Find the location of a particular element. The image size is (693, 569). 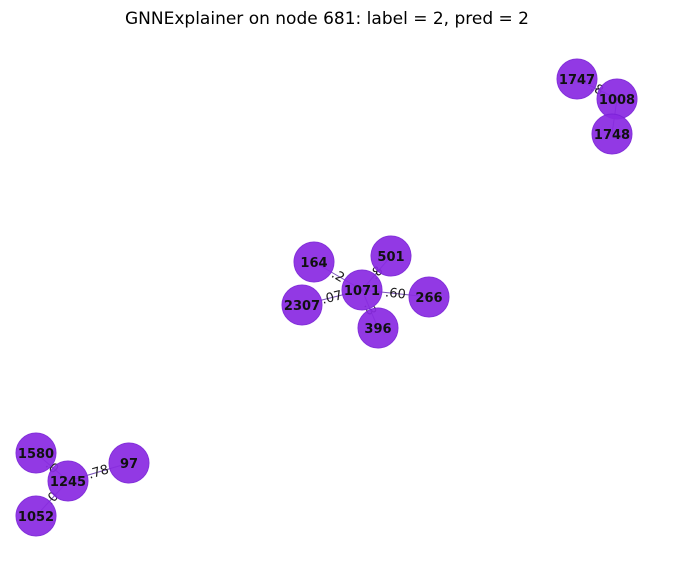

node-label-396: 396 is located at coordinates (377, 329).